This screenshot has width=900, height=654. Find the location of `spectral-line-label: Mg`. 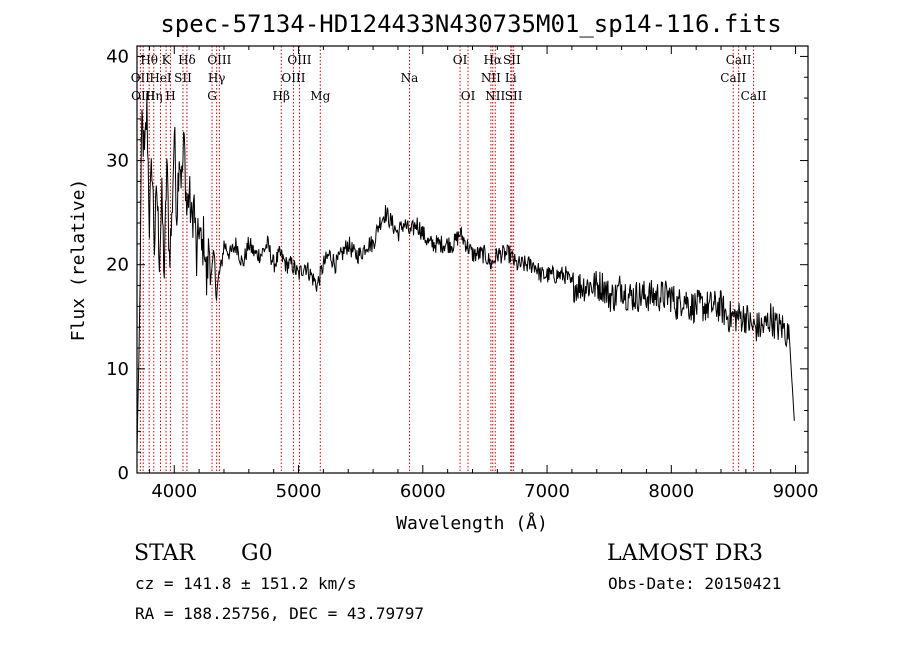

spectral-line-label: Mg is located at coordinates (320, 96).